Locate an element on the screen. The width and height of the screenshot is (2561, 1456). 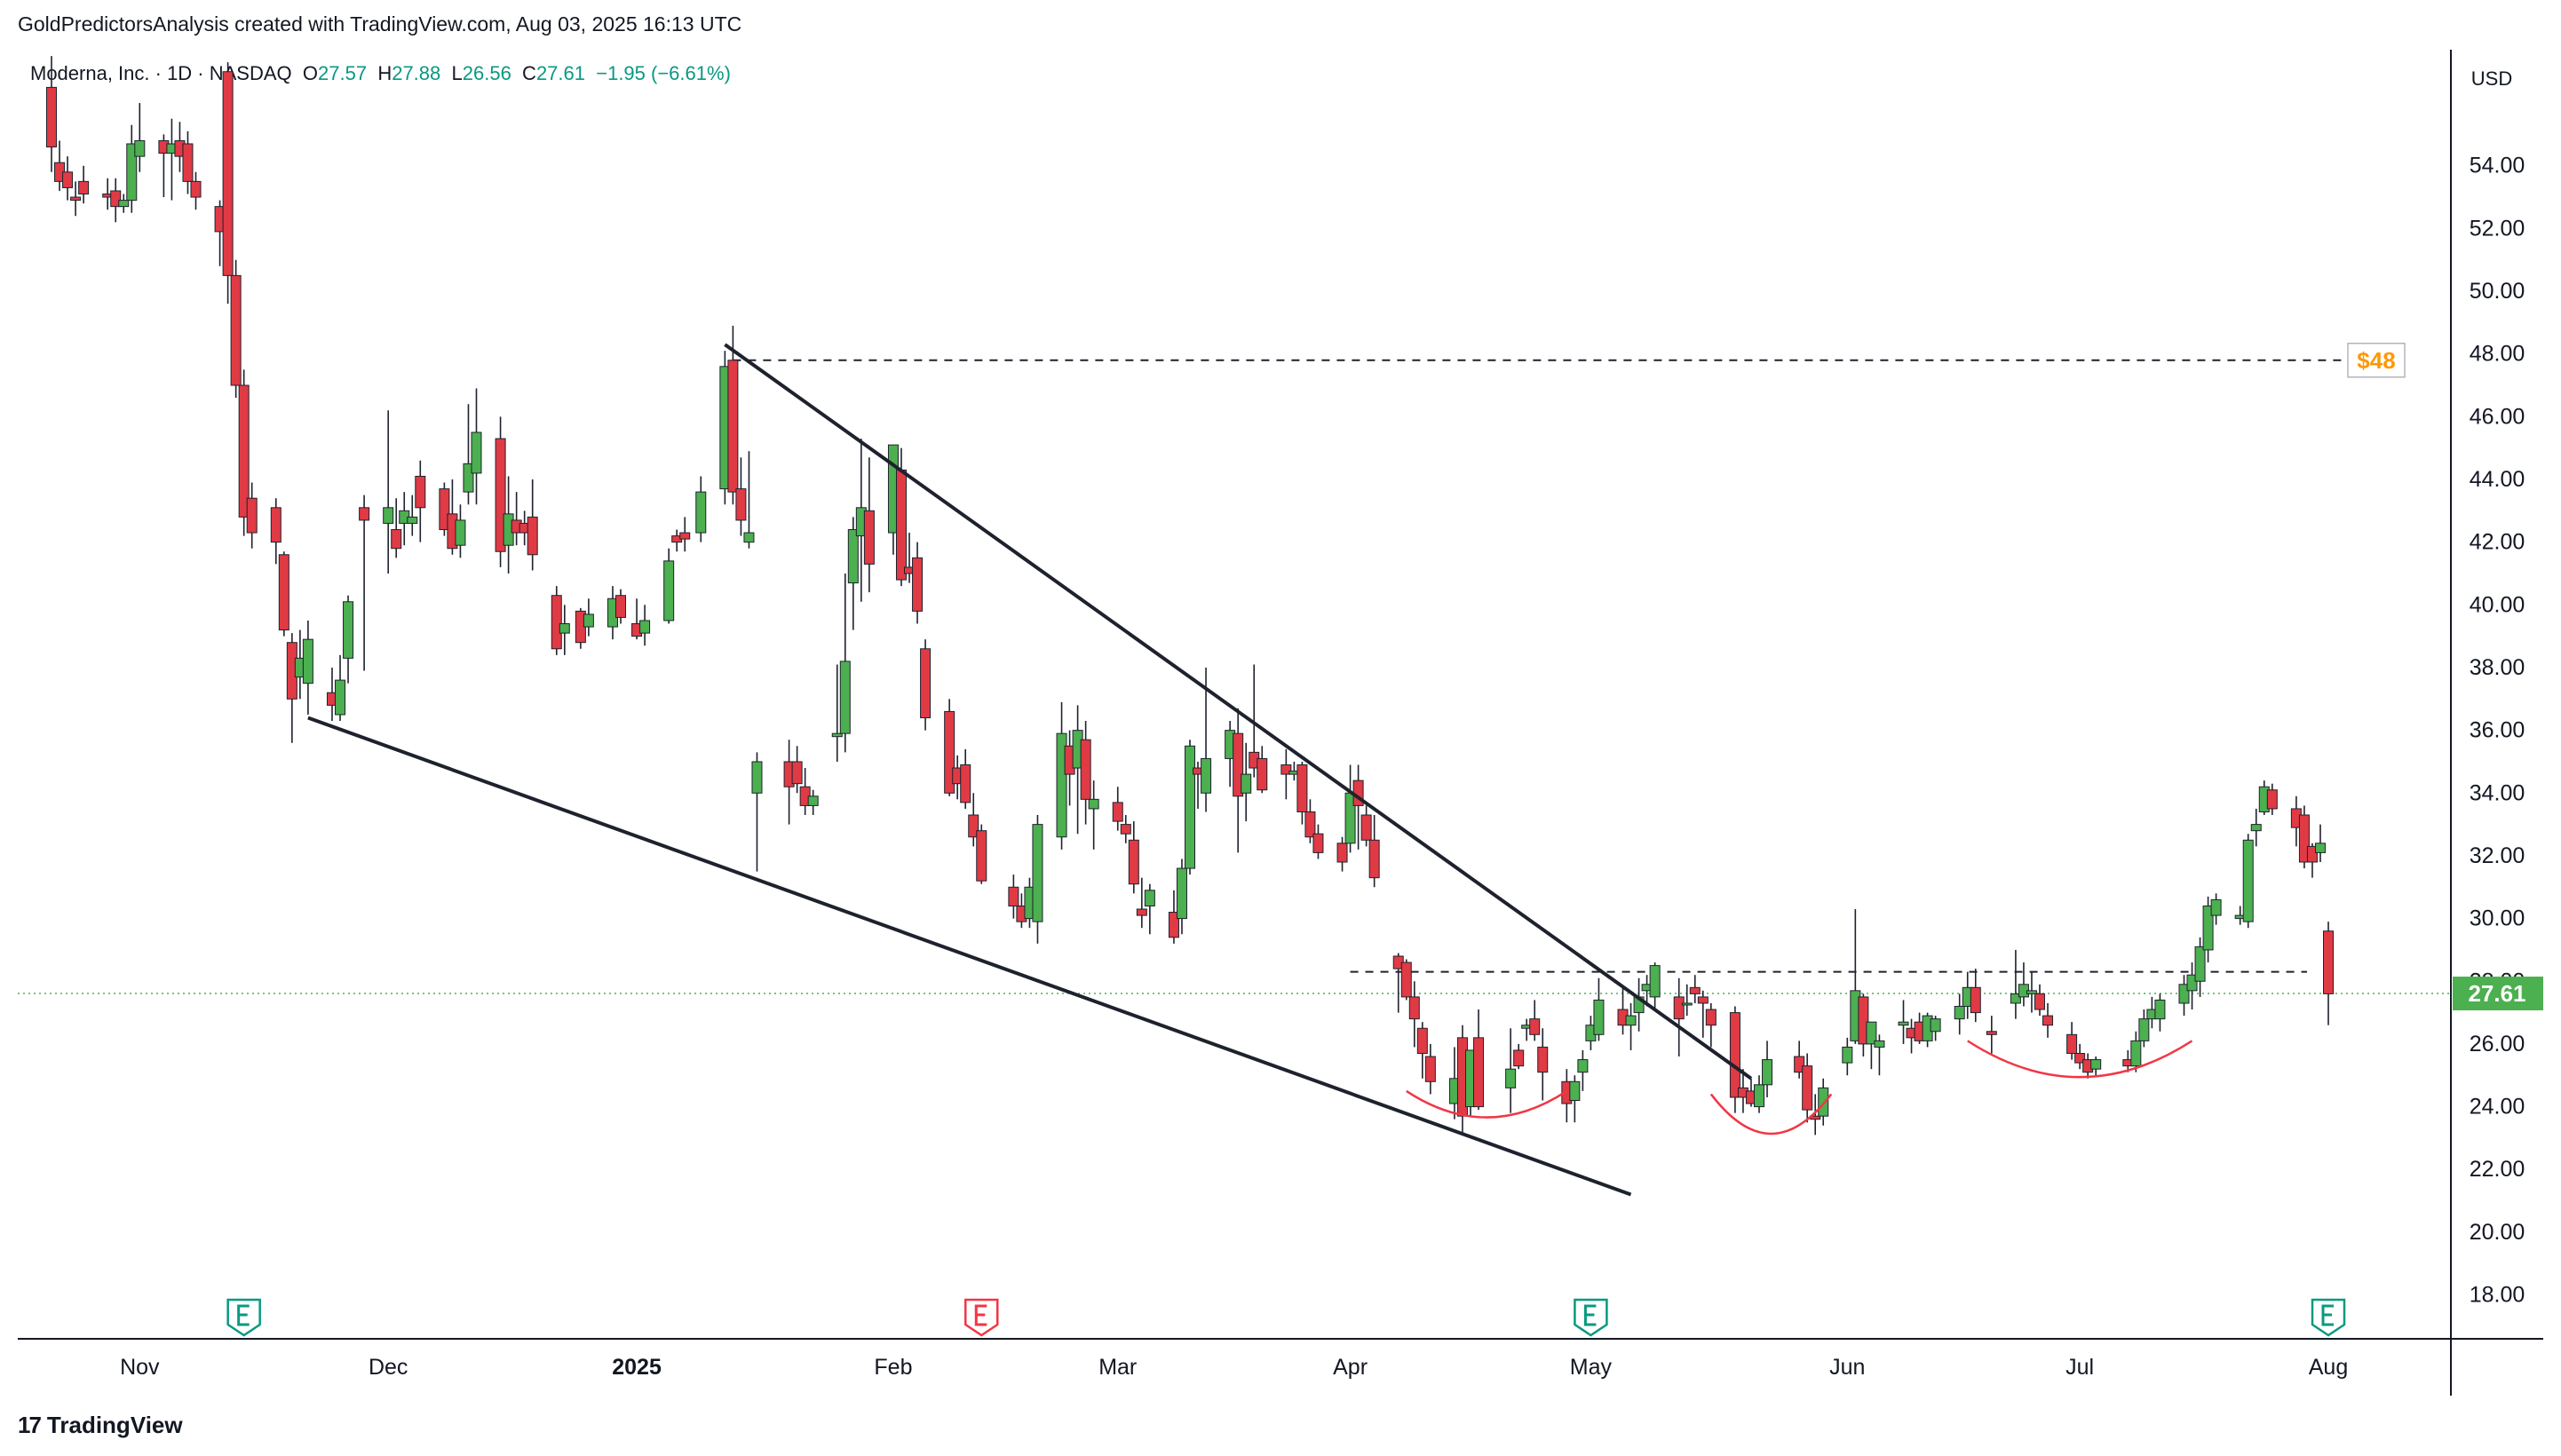
tradingview-logo: 17 TradingView is located at coordinates (100, 1425).